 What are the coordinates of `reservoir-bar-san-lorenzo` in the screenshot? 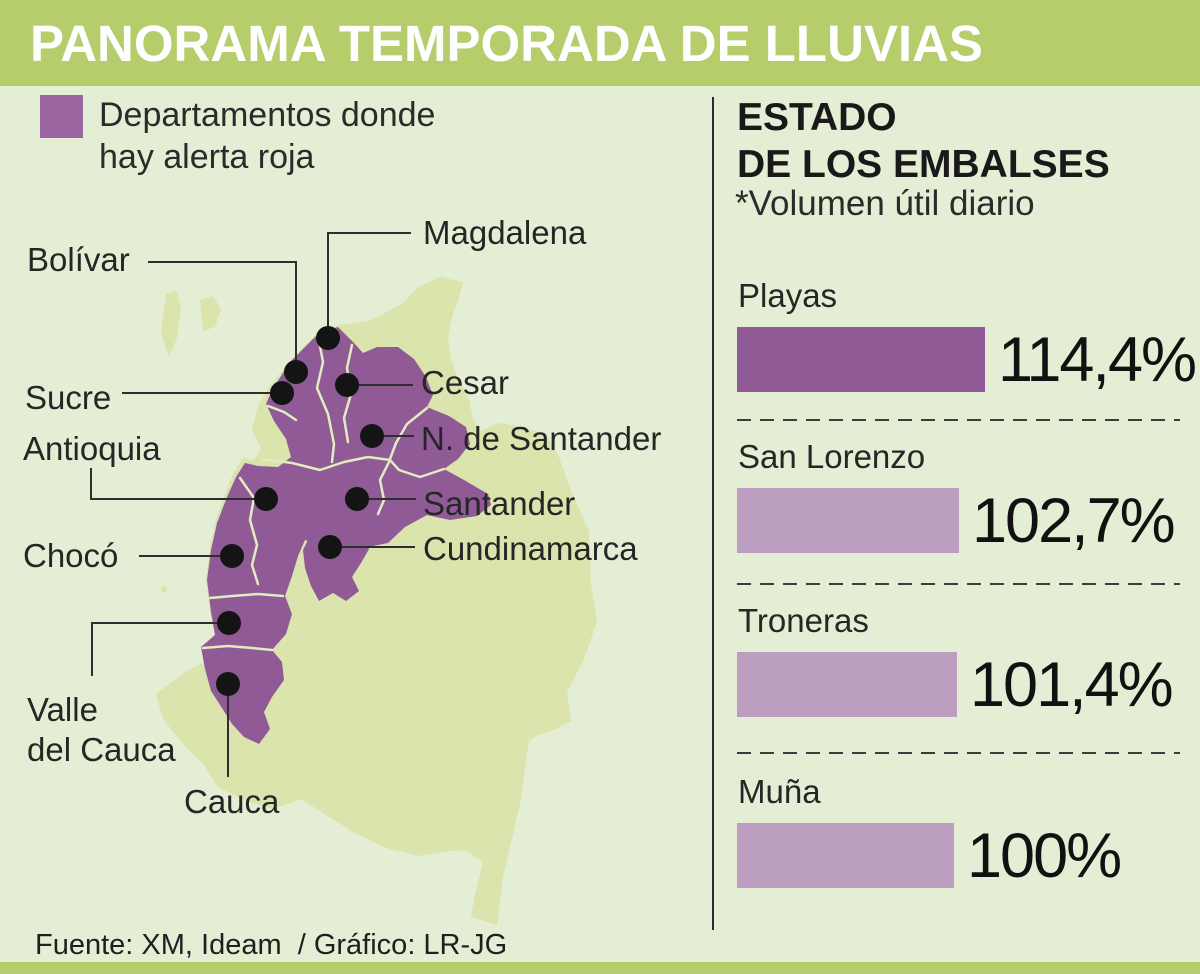 It's located at (848, 520).